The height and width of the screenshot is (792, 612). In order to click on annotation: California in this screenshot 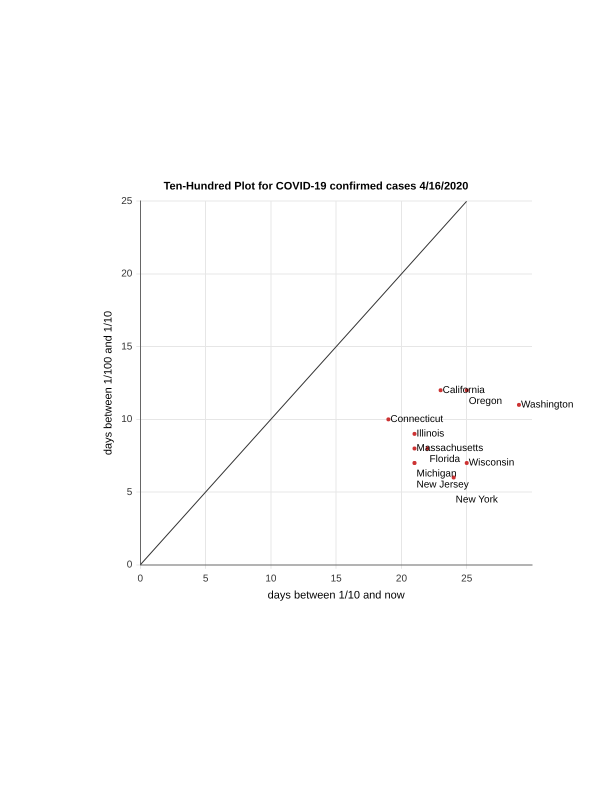, I will do `click(464, 390)`.